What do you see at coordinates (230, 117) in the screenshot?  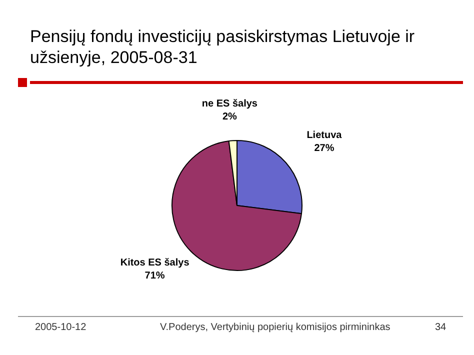 I see `data-label: 2%` at bounding box center [230, 117].